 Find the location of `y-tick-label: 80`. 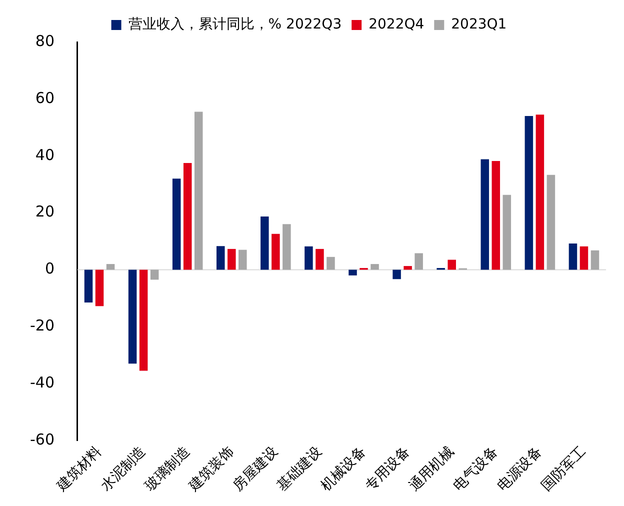

y-tick-label: 80 is located at coordinates (44, 41).